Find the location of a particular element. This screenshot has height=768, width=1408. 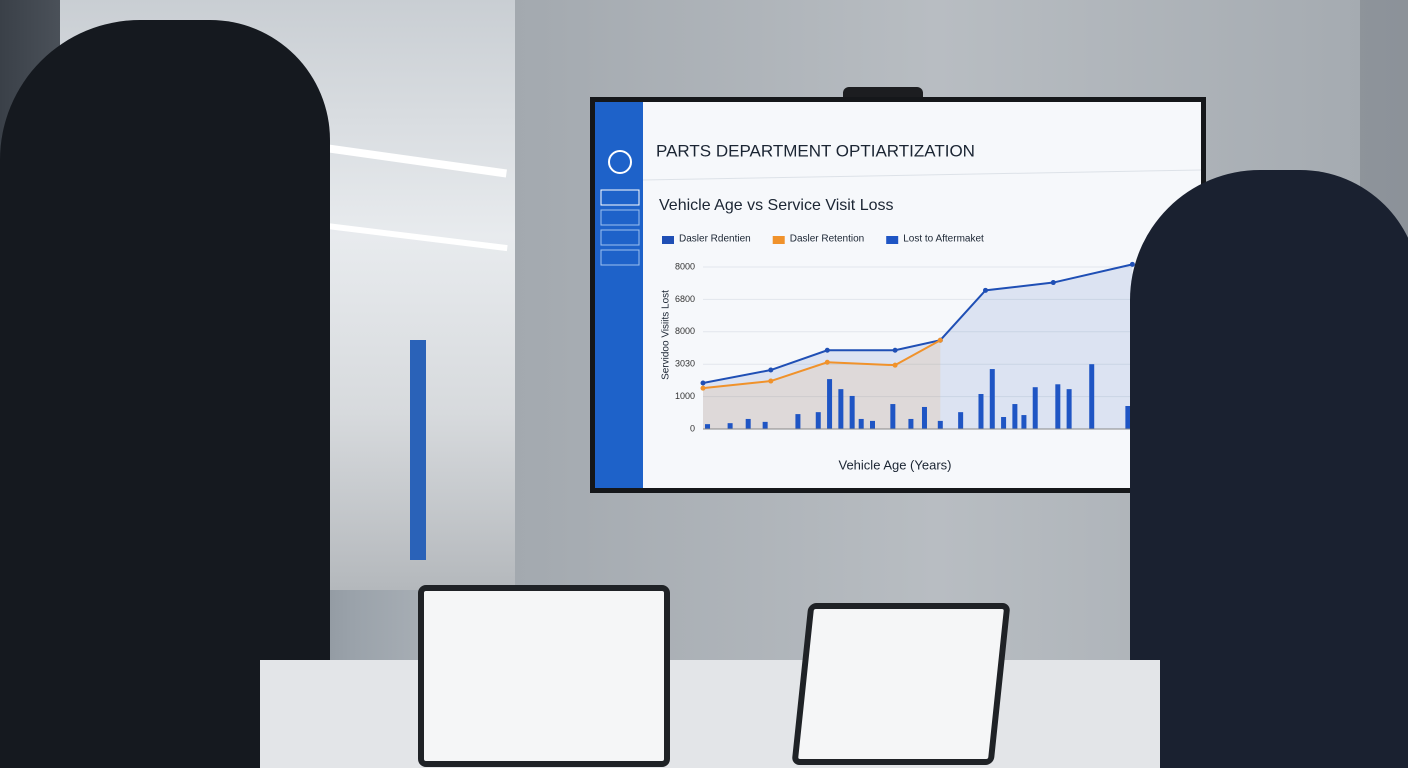

legend-label: Lost to Aftermaket is located at coordinates (943, 239).